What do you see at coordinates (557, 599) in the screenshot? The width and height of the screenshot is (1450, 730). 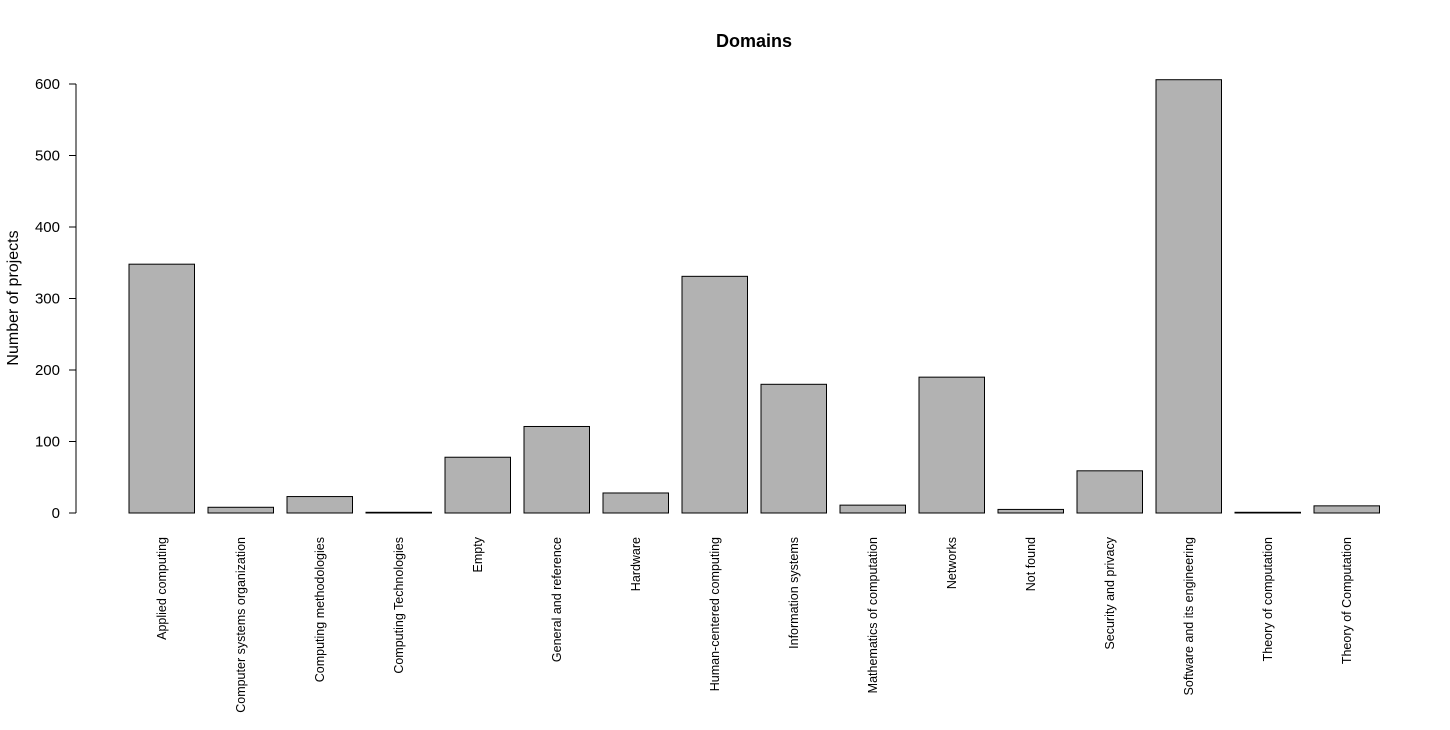 I see `x-category-label: General and reference` at bounding box center [557, 599].